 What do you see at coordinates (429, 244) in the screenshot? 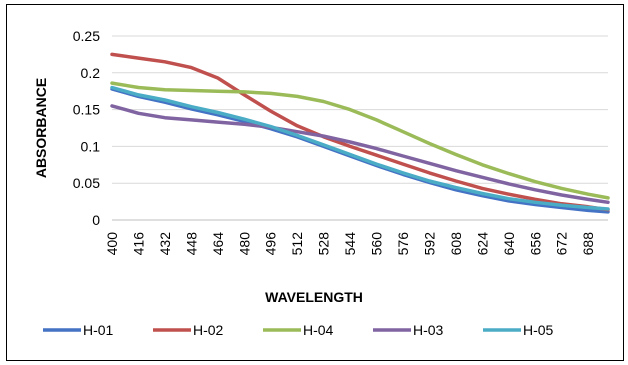
I see `x-tick-label: 592` at bounding box center [429, 244].